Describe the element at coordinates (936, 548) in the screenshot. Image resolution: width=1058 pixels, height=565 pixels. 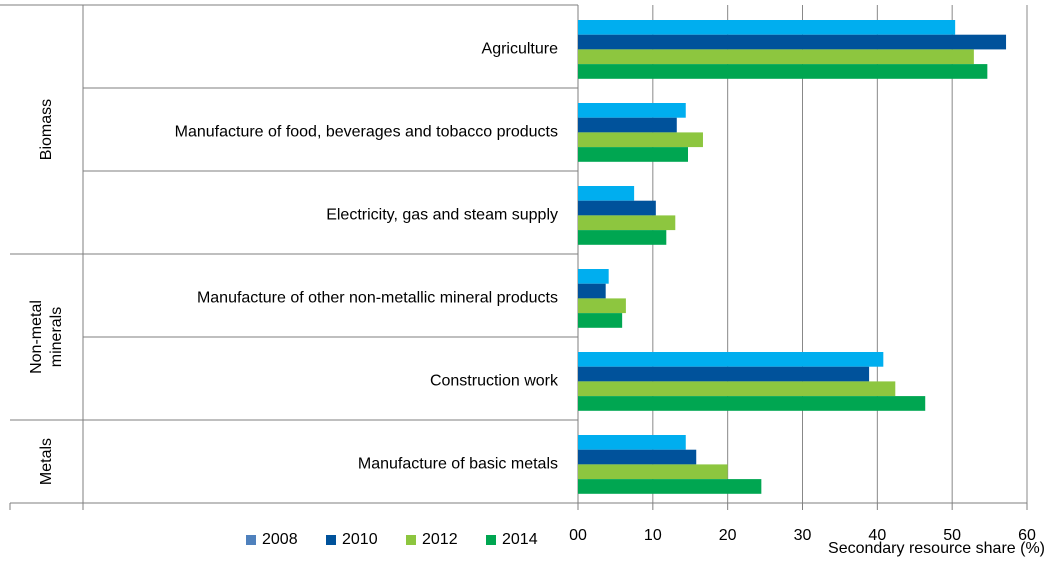
I see `x-axis-label: Secondary resource share (%)` at that location.